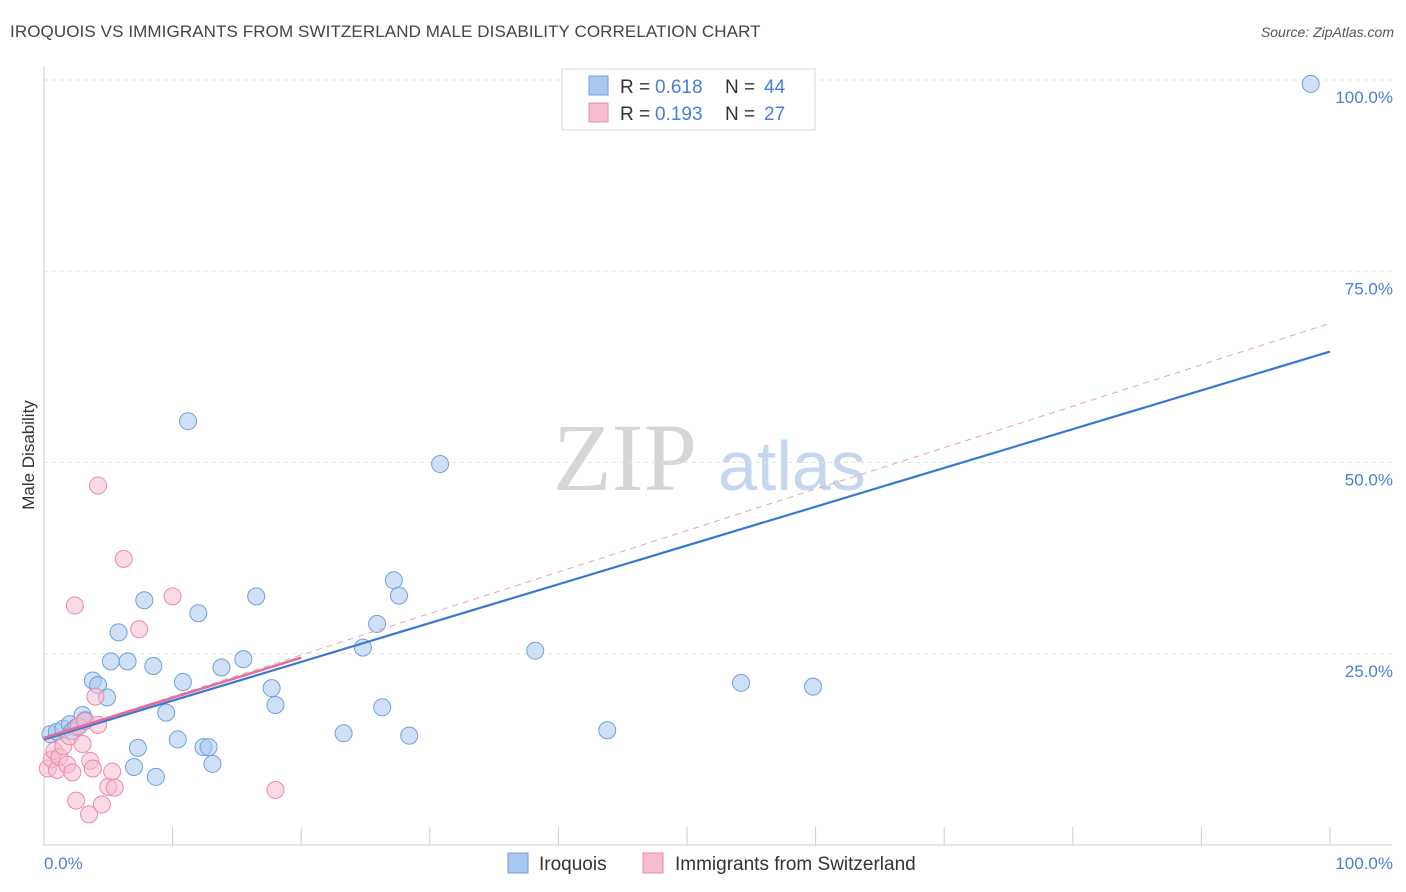 The width and height of the screenshot is (1406, 892). What do you see at coordinates (1369, 671) in the screenshot?
I see `y-tick-label: 25.0%` at bounding box center [1369, 671].